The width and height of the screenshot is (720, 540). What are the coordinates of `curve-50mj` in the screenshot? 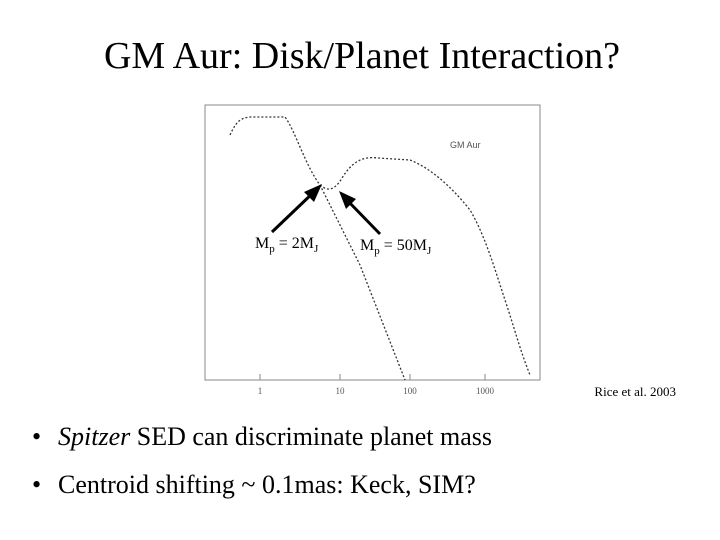 It's located at (425, 266).